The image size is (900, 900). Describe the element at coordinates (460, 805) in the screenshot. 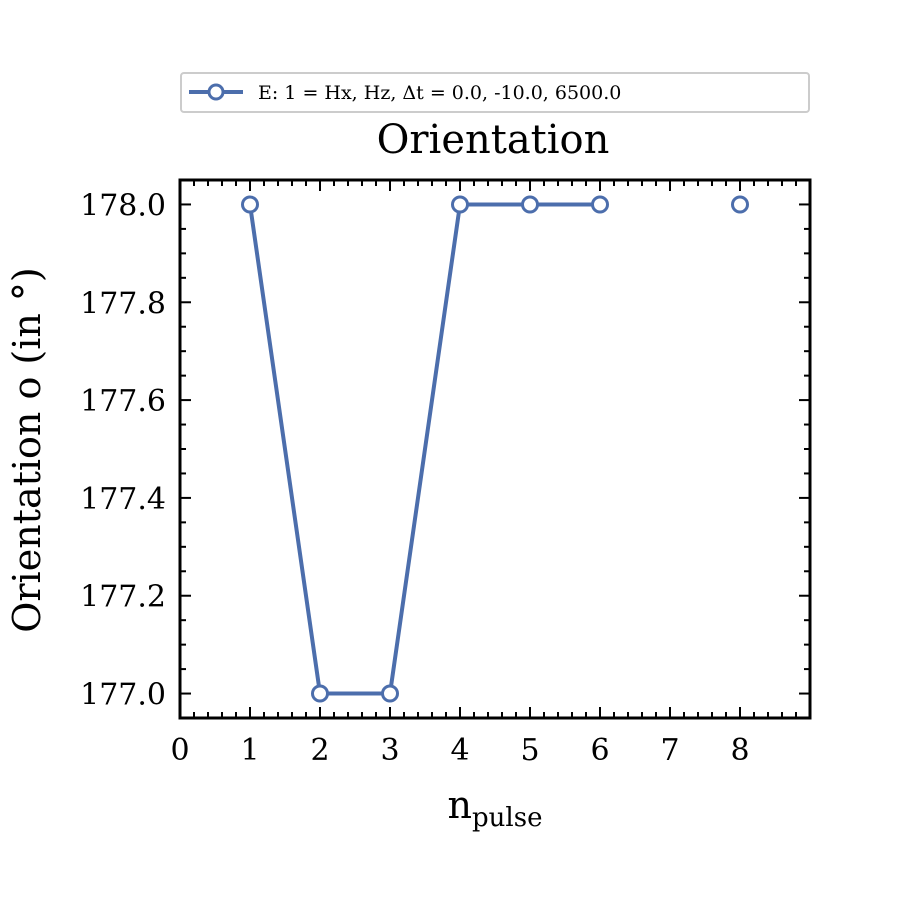

I see `x-axis-label-main: n` at that location.